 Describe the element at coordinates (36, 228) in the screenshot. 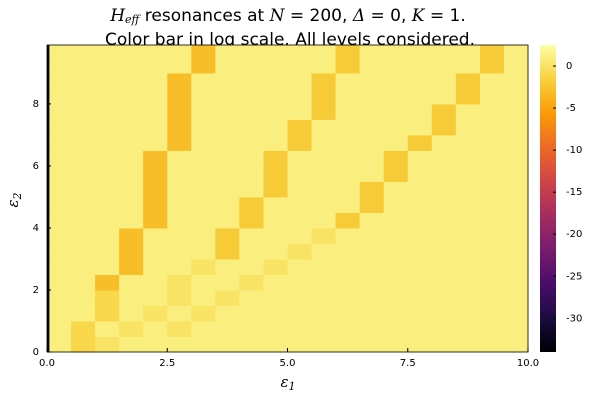

I see `y-tick-label: 4` at that location.